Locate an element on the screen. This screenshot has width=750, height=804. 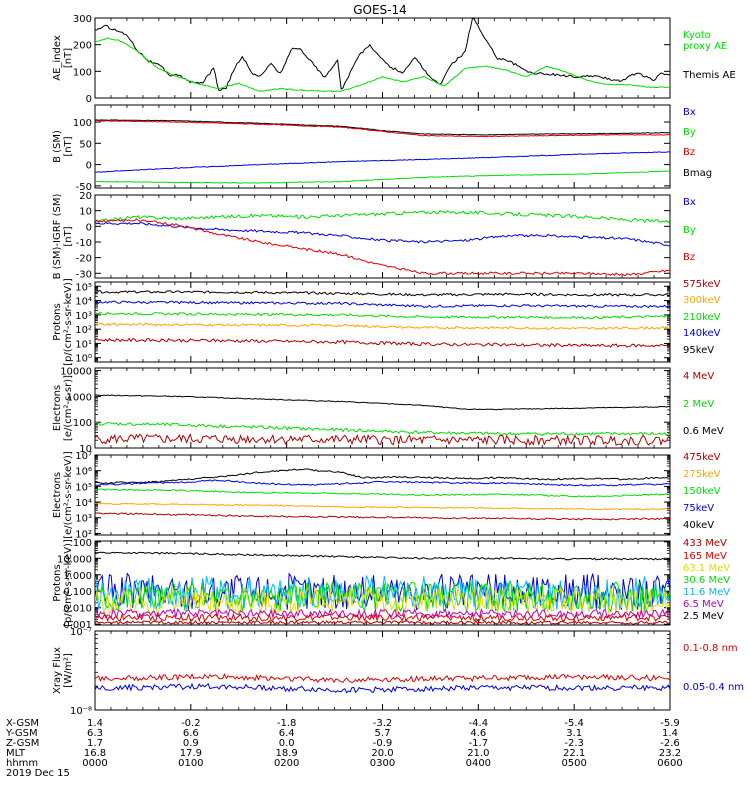
y-tick-label: 0.001 is located at coordinates (77, 625).